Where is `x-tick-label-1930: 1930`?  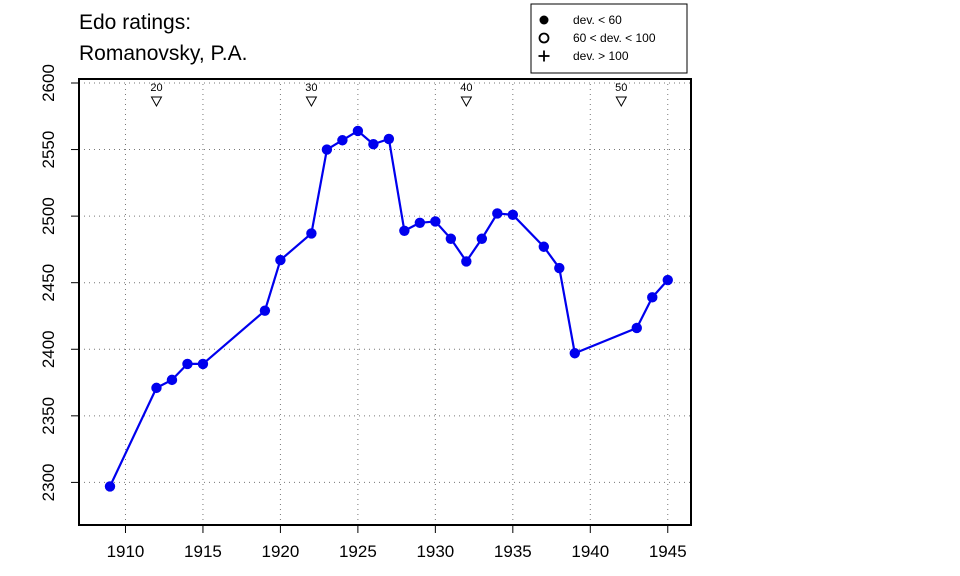
x-tick-label-1930: 1930 is located at coordinates (435, 551).